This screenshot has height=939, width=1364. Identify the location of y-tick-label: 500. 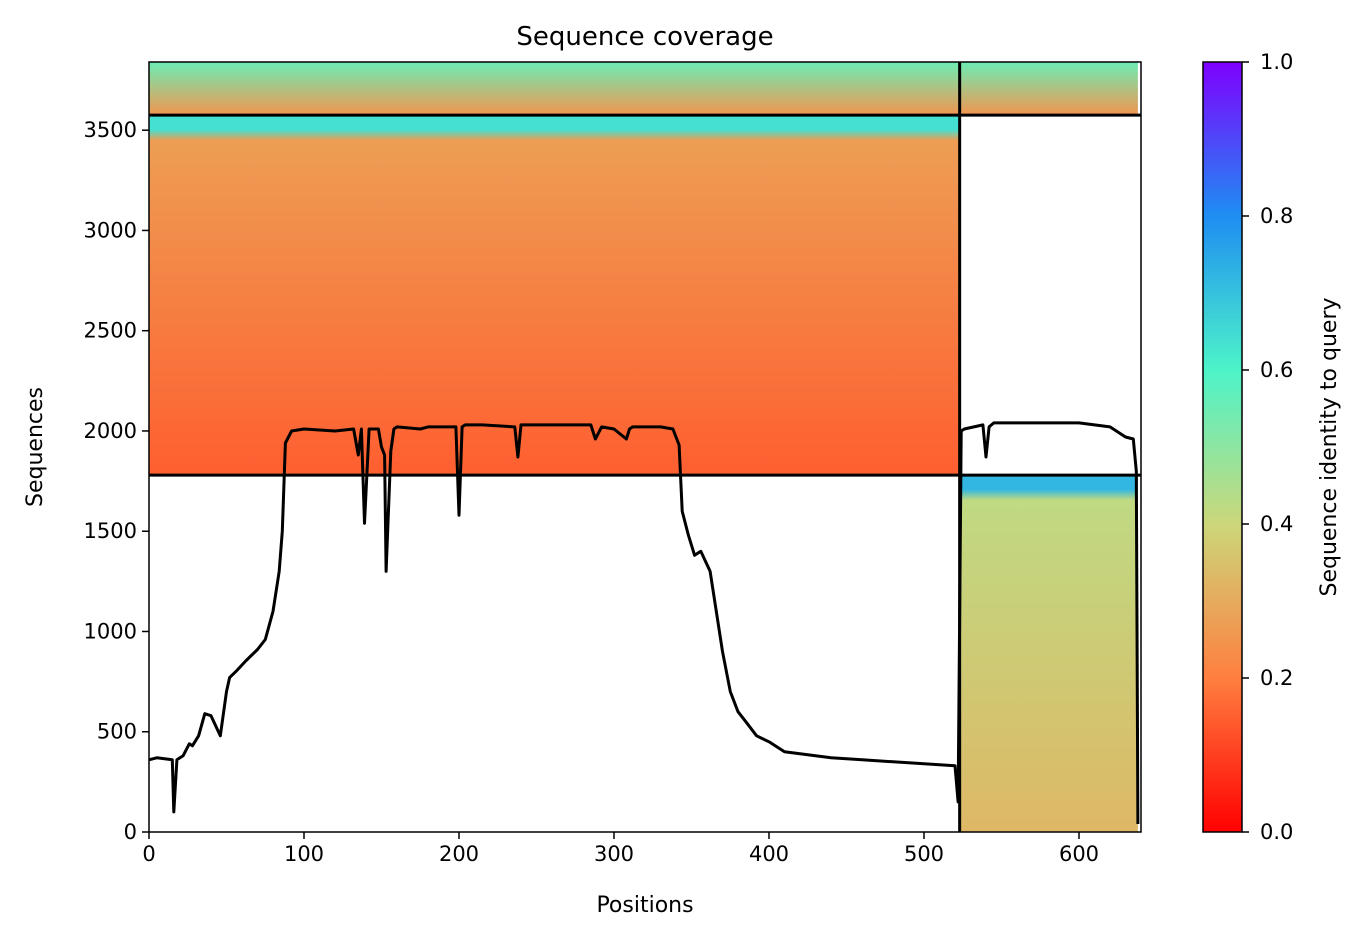
(117, 732).